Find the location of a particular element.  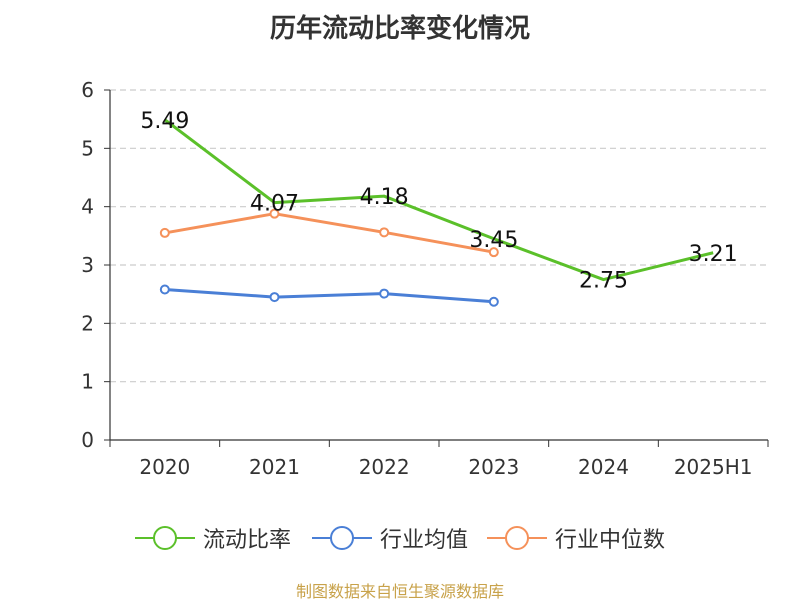

x-tick-label: 2024 is located at coordinates (603, 467).